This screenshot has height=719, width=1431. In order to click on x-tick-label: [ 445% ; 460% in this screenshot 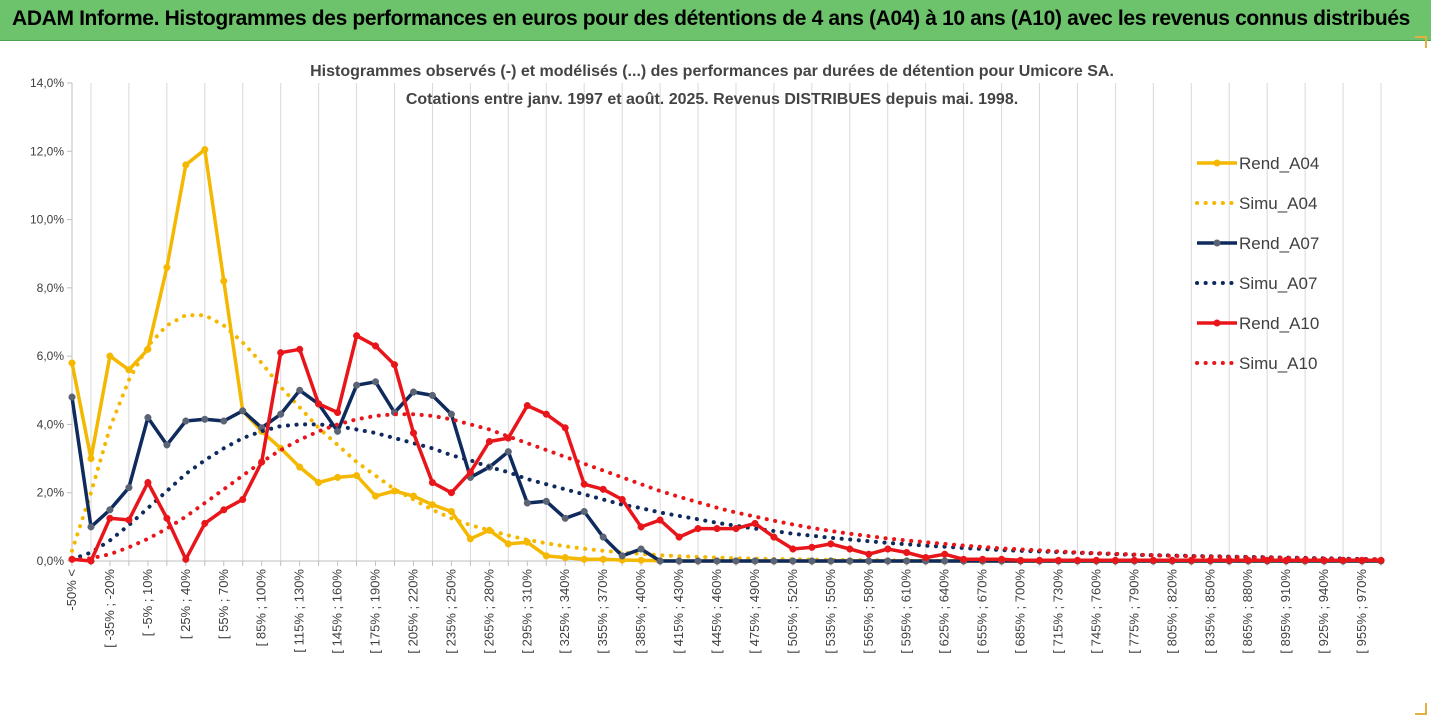, I will do `click(716, 611)`.